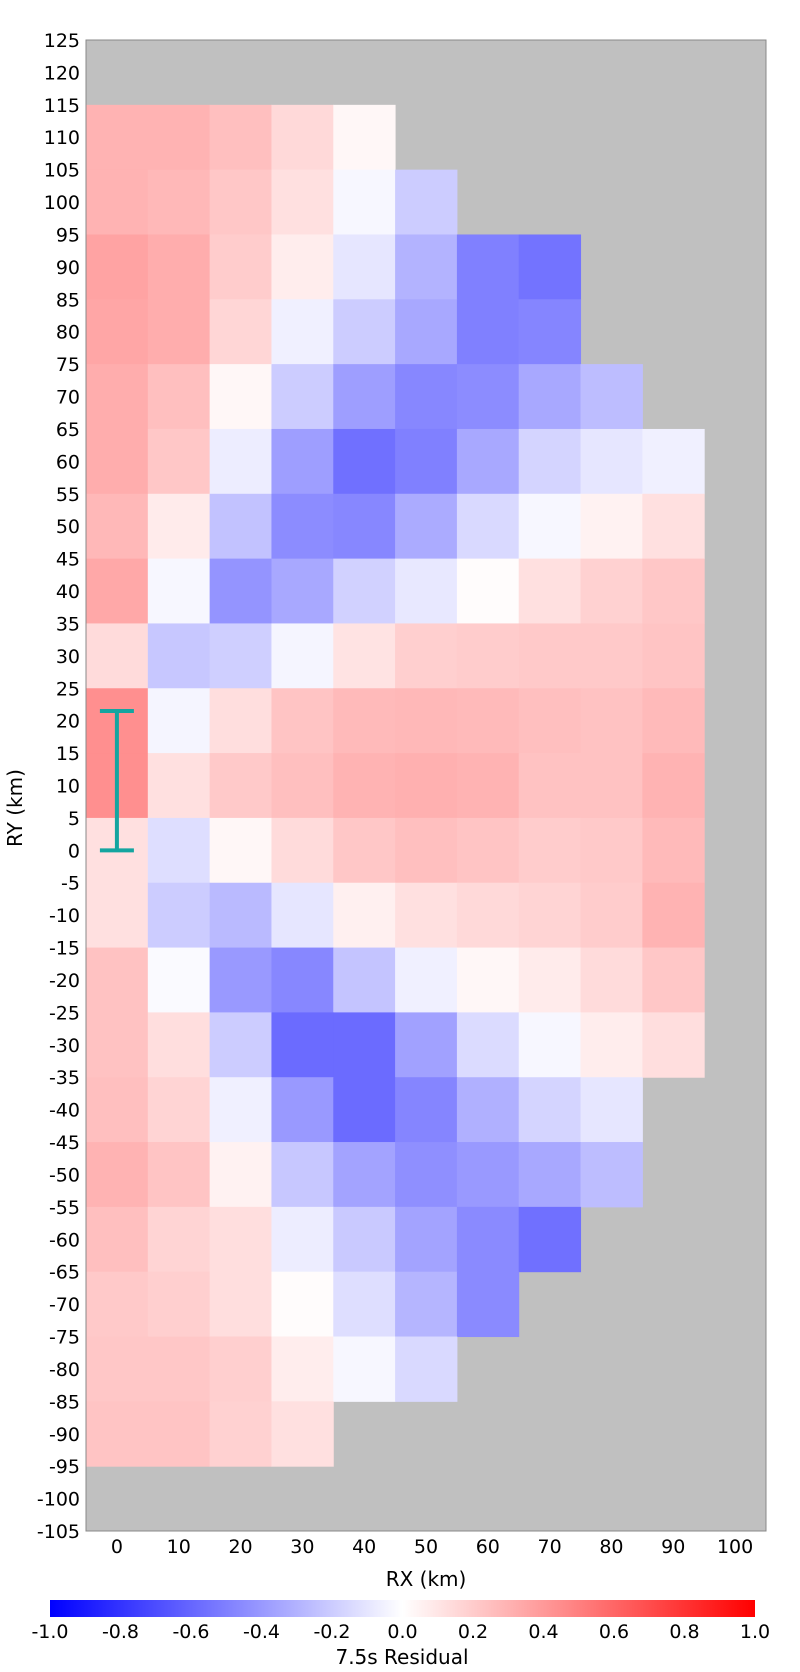 The height and width of the screenshot is (1672, 800). Describe the element at coordinates (68, 333) in the screenshot. I see `y-tick-label: 80` at that location.